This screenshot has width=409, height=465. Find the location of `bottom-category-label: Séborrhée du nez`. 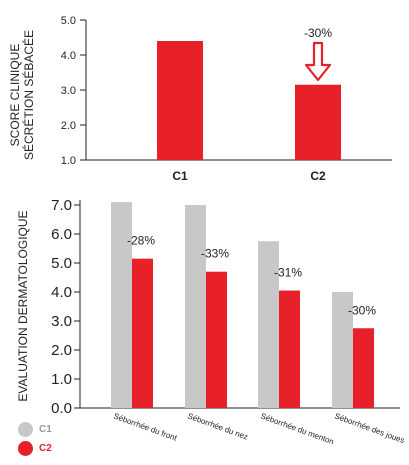

bottom-category-label: Séborrhée du nez is located at coordinates (217, 426).